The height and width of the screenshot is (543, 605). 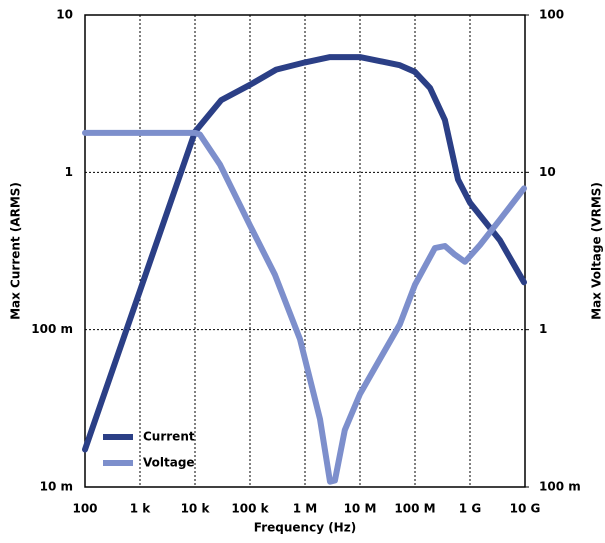 What do you see at coordinates (547, 172) in the screenshot?
I see `y2-tick-label: 10` at bounding box center [547, 172].